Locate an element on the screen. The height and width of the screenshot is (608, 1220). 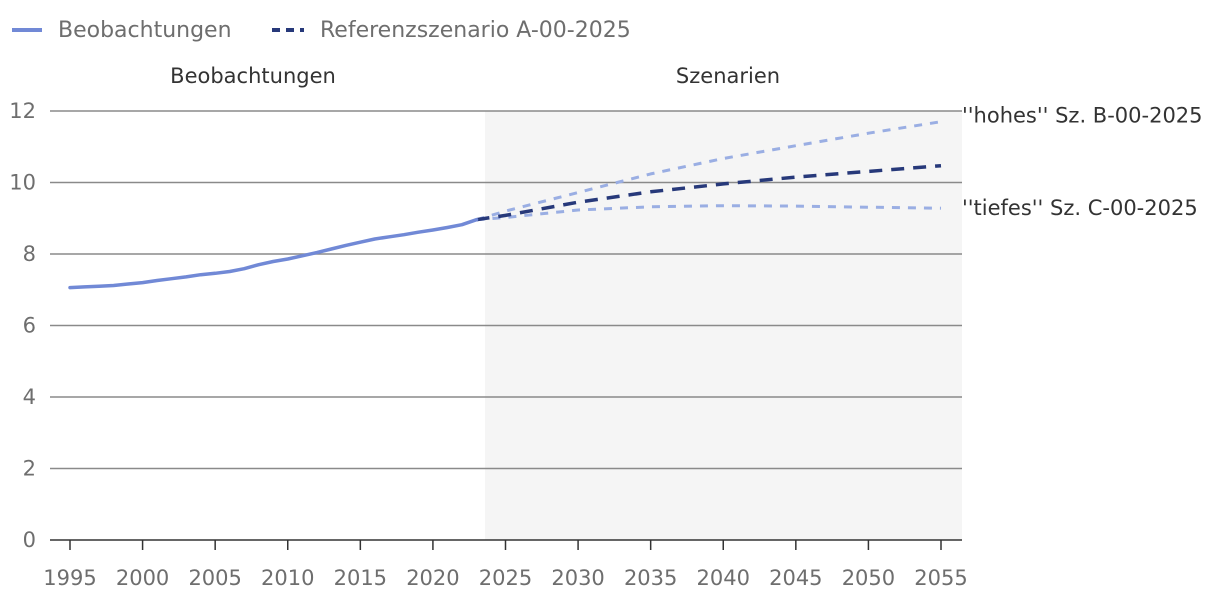
section-label-szenarien: Szenarien is located at coordinates (728, 76).